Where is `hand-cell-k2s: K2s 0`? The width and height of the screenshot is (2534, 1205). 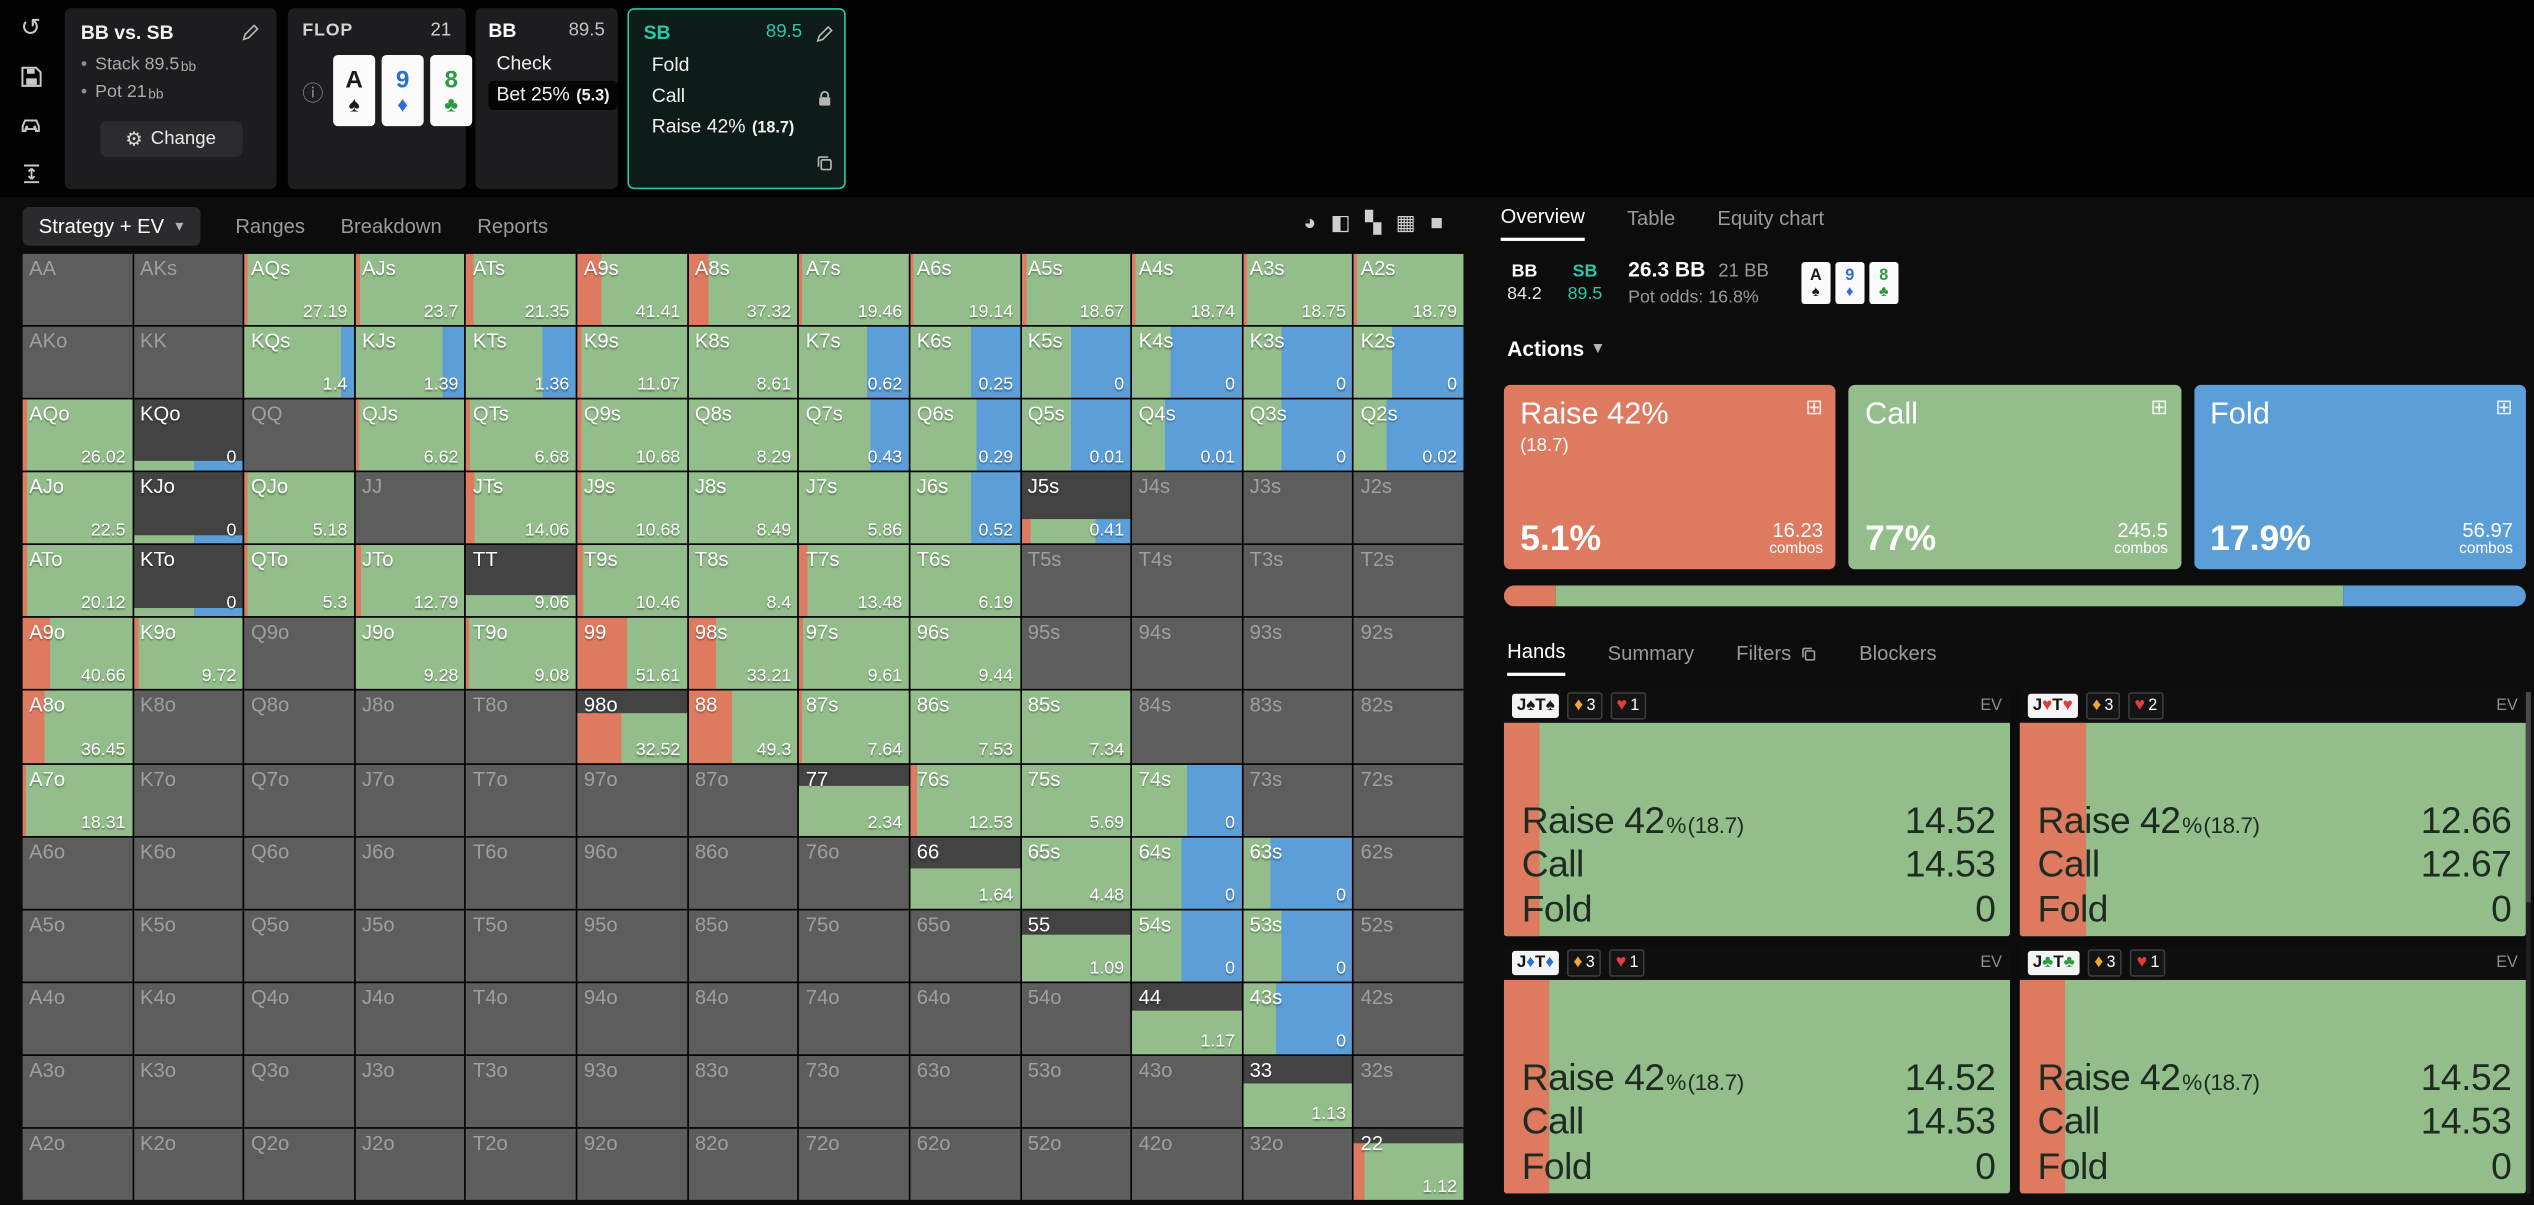 hand-cell-k2s: K2s 0 is located at coordinates (1409, 362).